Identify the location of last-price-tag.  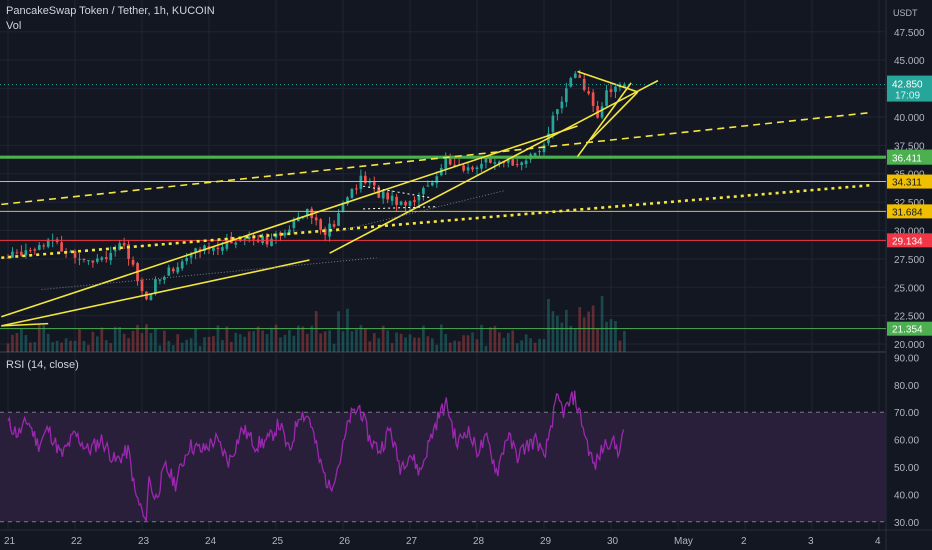
(909, 88).